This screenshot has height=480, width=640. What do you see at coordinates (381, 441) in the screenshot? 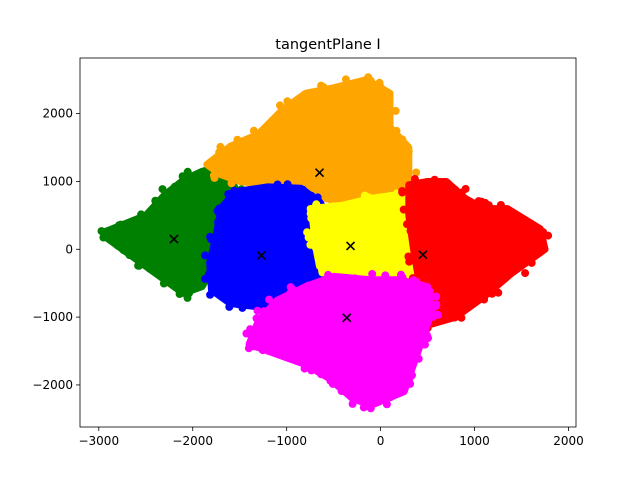
I see `x-tick-label: 0` at bounding box center [381, 441].